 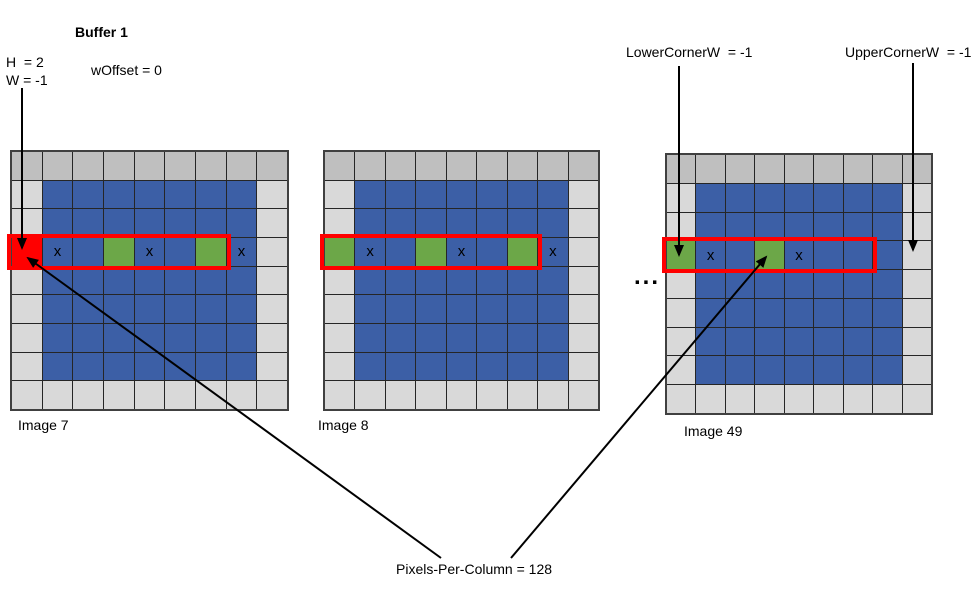 What do you see at coordinates (770, 255) in the screenshot?
I see `red-highlight-rect` at bounding box center [770, 255].